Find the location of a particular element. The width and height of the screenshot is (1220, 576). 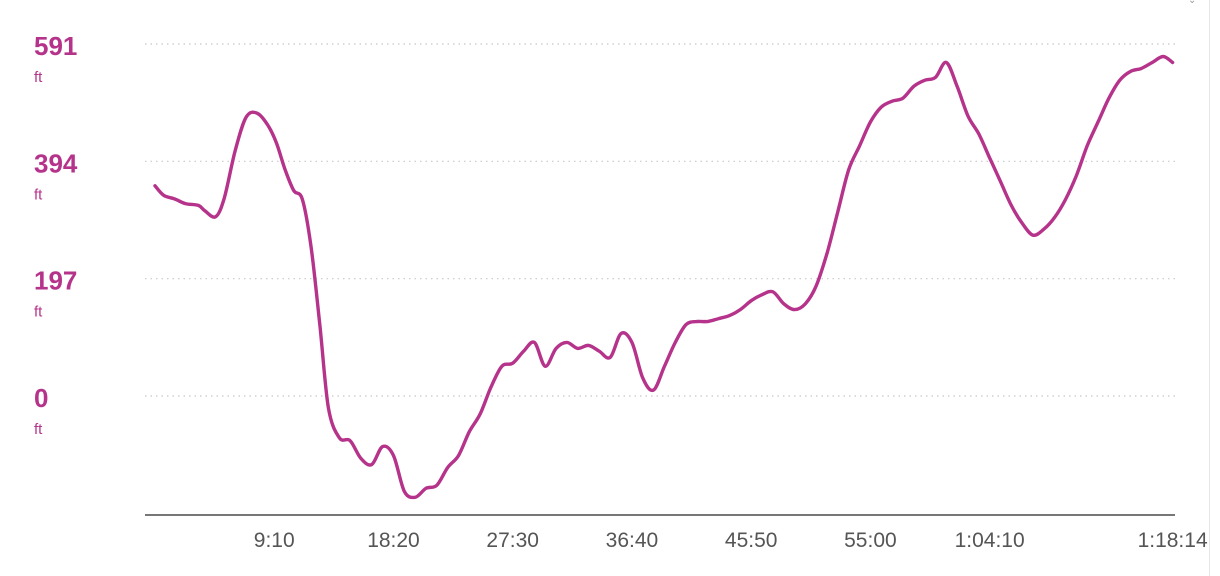

x-tick-label: 18:20 is located at coordinates (393, 540).